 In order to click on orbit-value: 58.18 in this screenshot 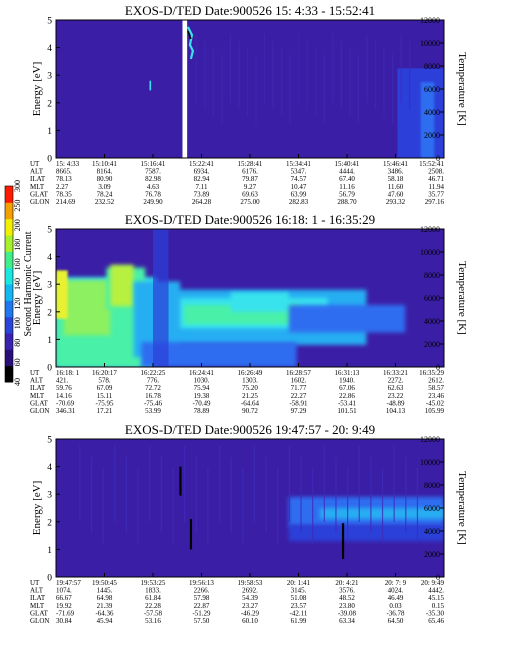, I will do `click(396, 179)`.